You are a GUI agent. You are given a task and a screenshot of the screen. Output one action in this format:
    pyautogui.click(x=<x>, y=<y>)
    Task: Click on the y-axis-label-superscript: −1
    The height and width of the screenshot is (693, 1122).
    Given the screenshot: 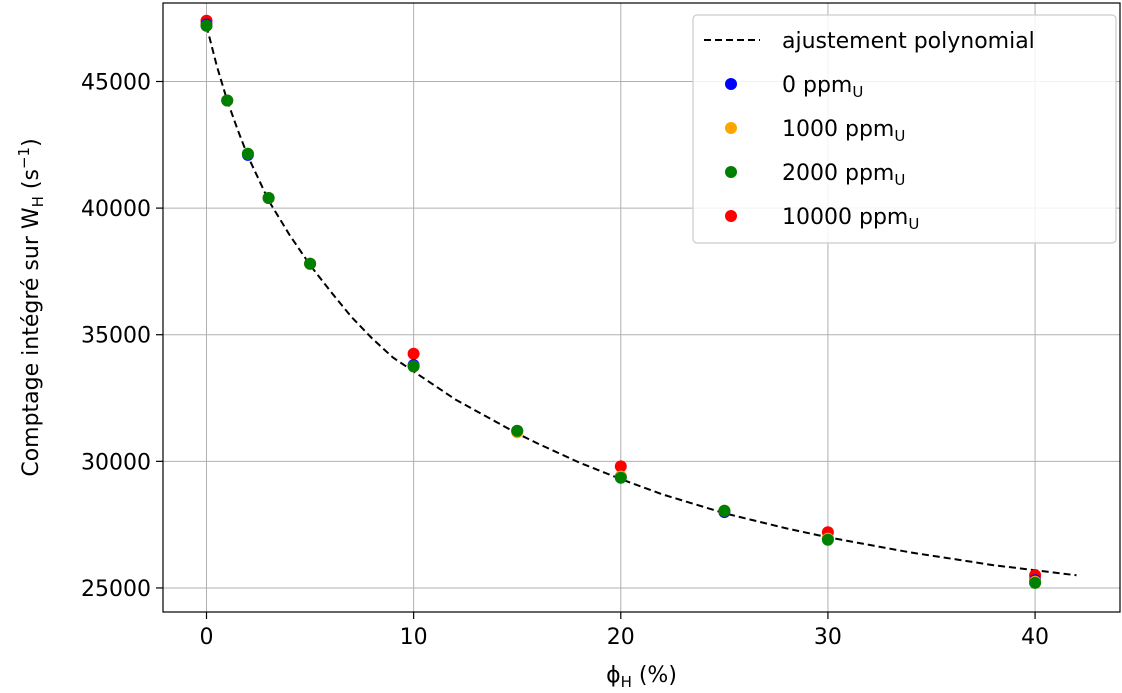 What is the action you would take?
    pyautogui.click(x=24, y=158)
    